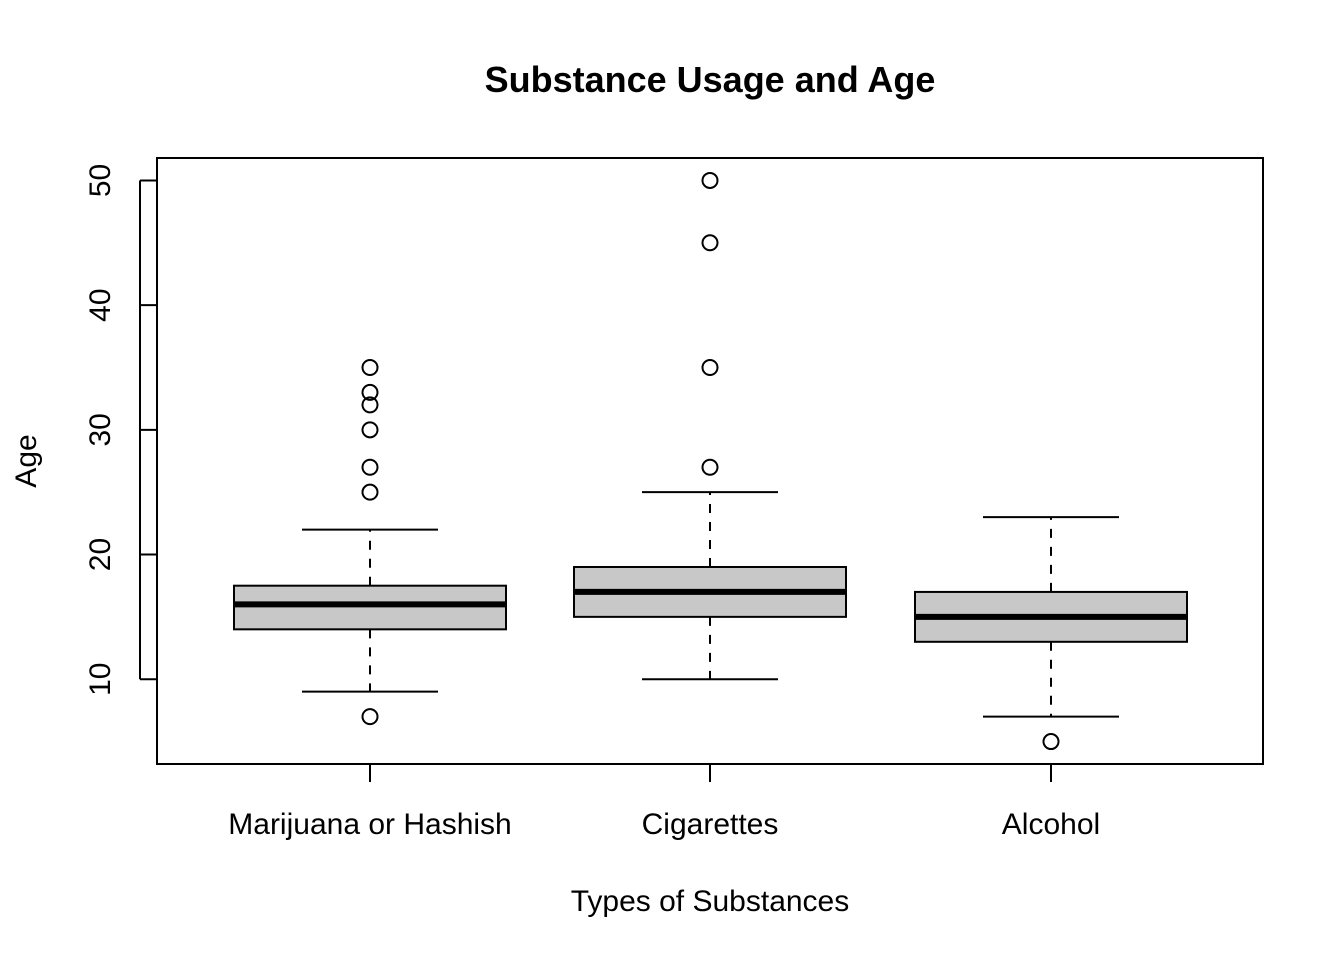 Image resolution: width=1344 pixels, height=960 pixels. What do you see at coordinates (710, 79) in the screenshot?
I see `chart-title: Substance Usage and Age` at bounding box center [710, 79].